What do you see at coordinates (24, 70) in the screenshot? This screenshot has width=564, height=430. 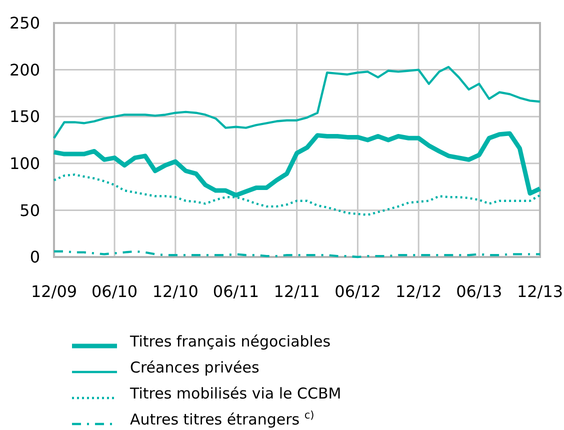 I see `y-tick-label: 200` at bounding box center [24, 70].